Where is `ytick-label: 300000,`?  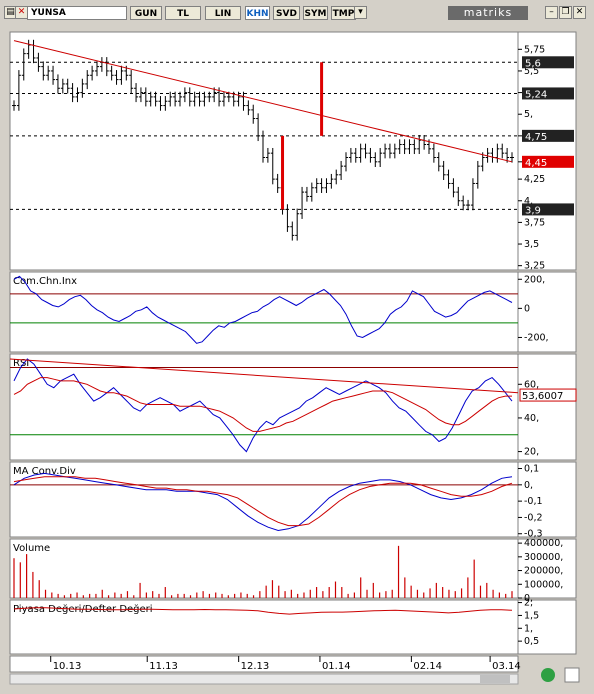
ytick-label: 300000, is located at coordinates (543, 557).